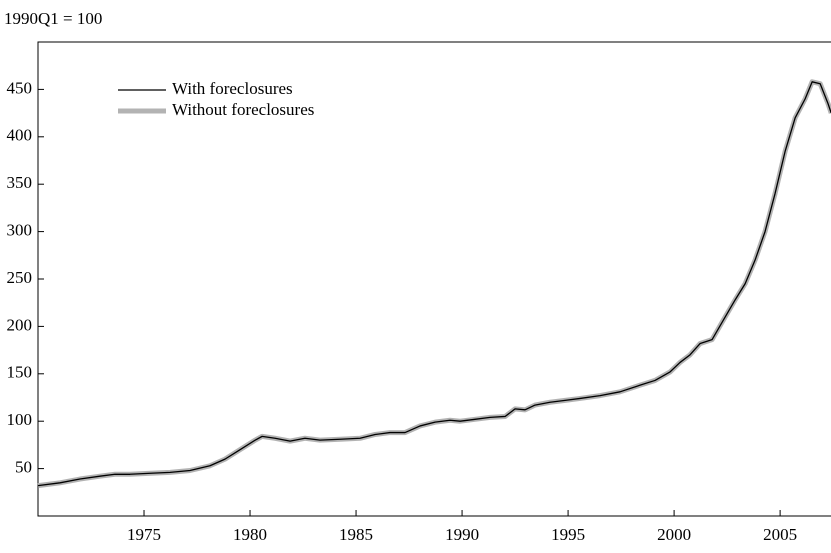  What do you see at coordinates (20, 87) in the screenshot?
I see `y-tick-label: 450` at bounding box center [20, 87].